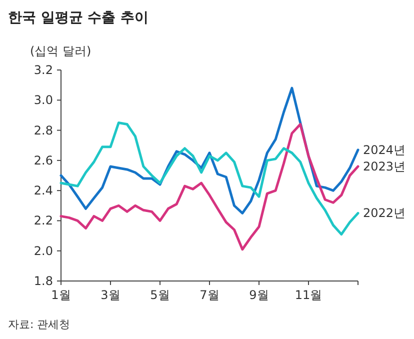 The width and height of the screenshot is (414, 339). Describe the element at coordinates (43, 221) in the screenshot. I see `y-tick-label: 2.2` at that location.